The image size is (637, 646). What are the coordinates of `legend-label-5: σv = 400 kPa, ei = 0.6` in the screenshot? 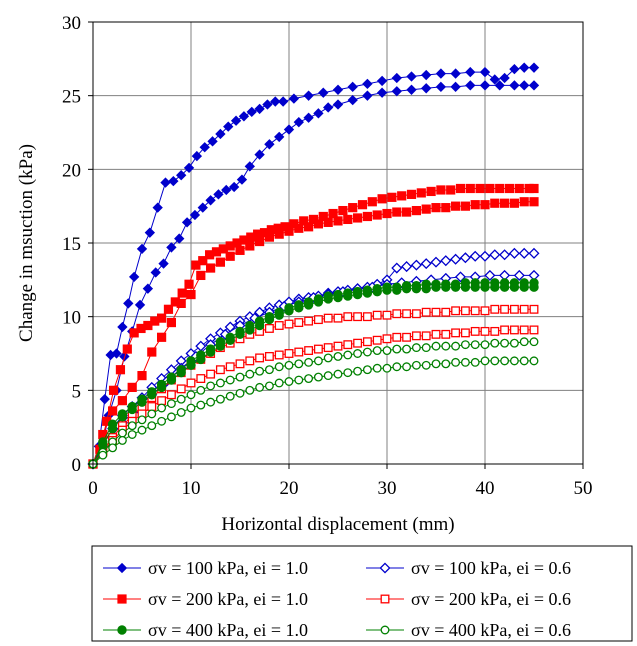 It's located at (491, 630).